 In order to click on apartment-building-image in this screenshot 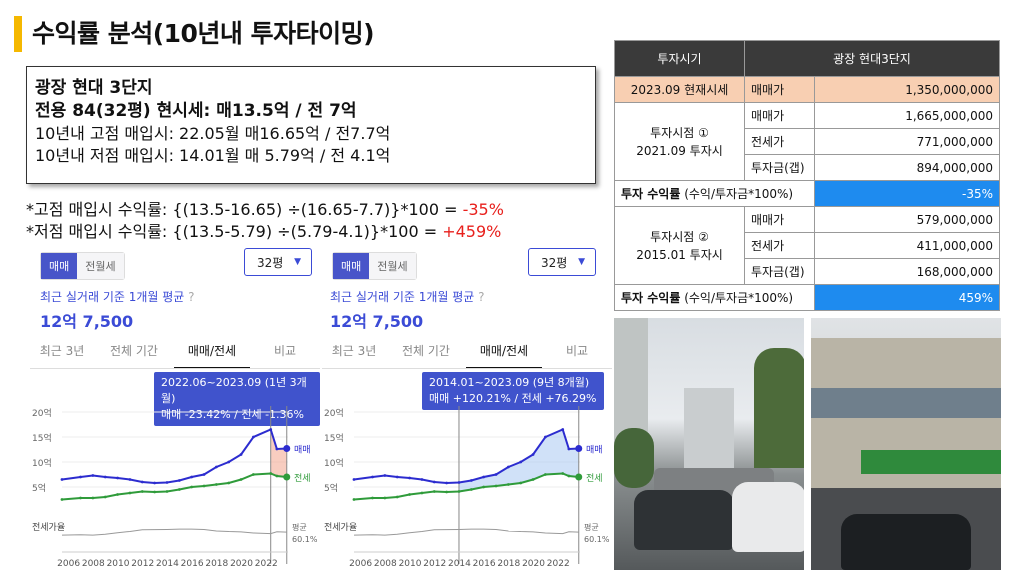, I will do `click(709, 428)`.